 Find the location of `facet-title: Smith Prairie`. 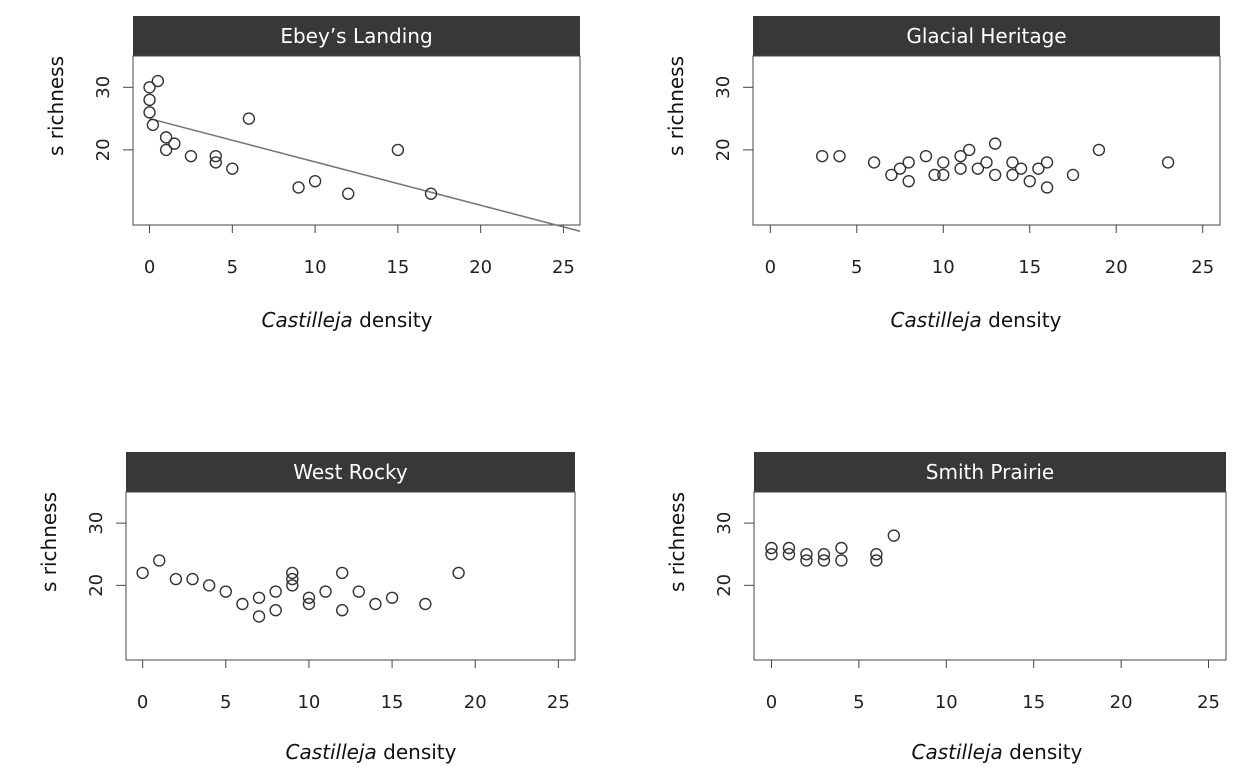

facet-title: Smith Prairie is located at coordinates (990, 472).